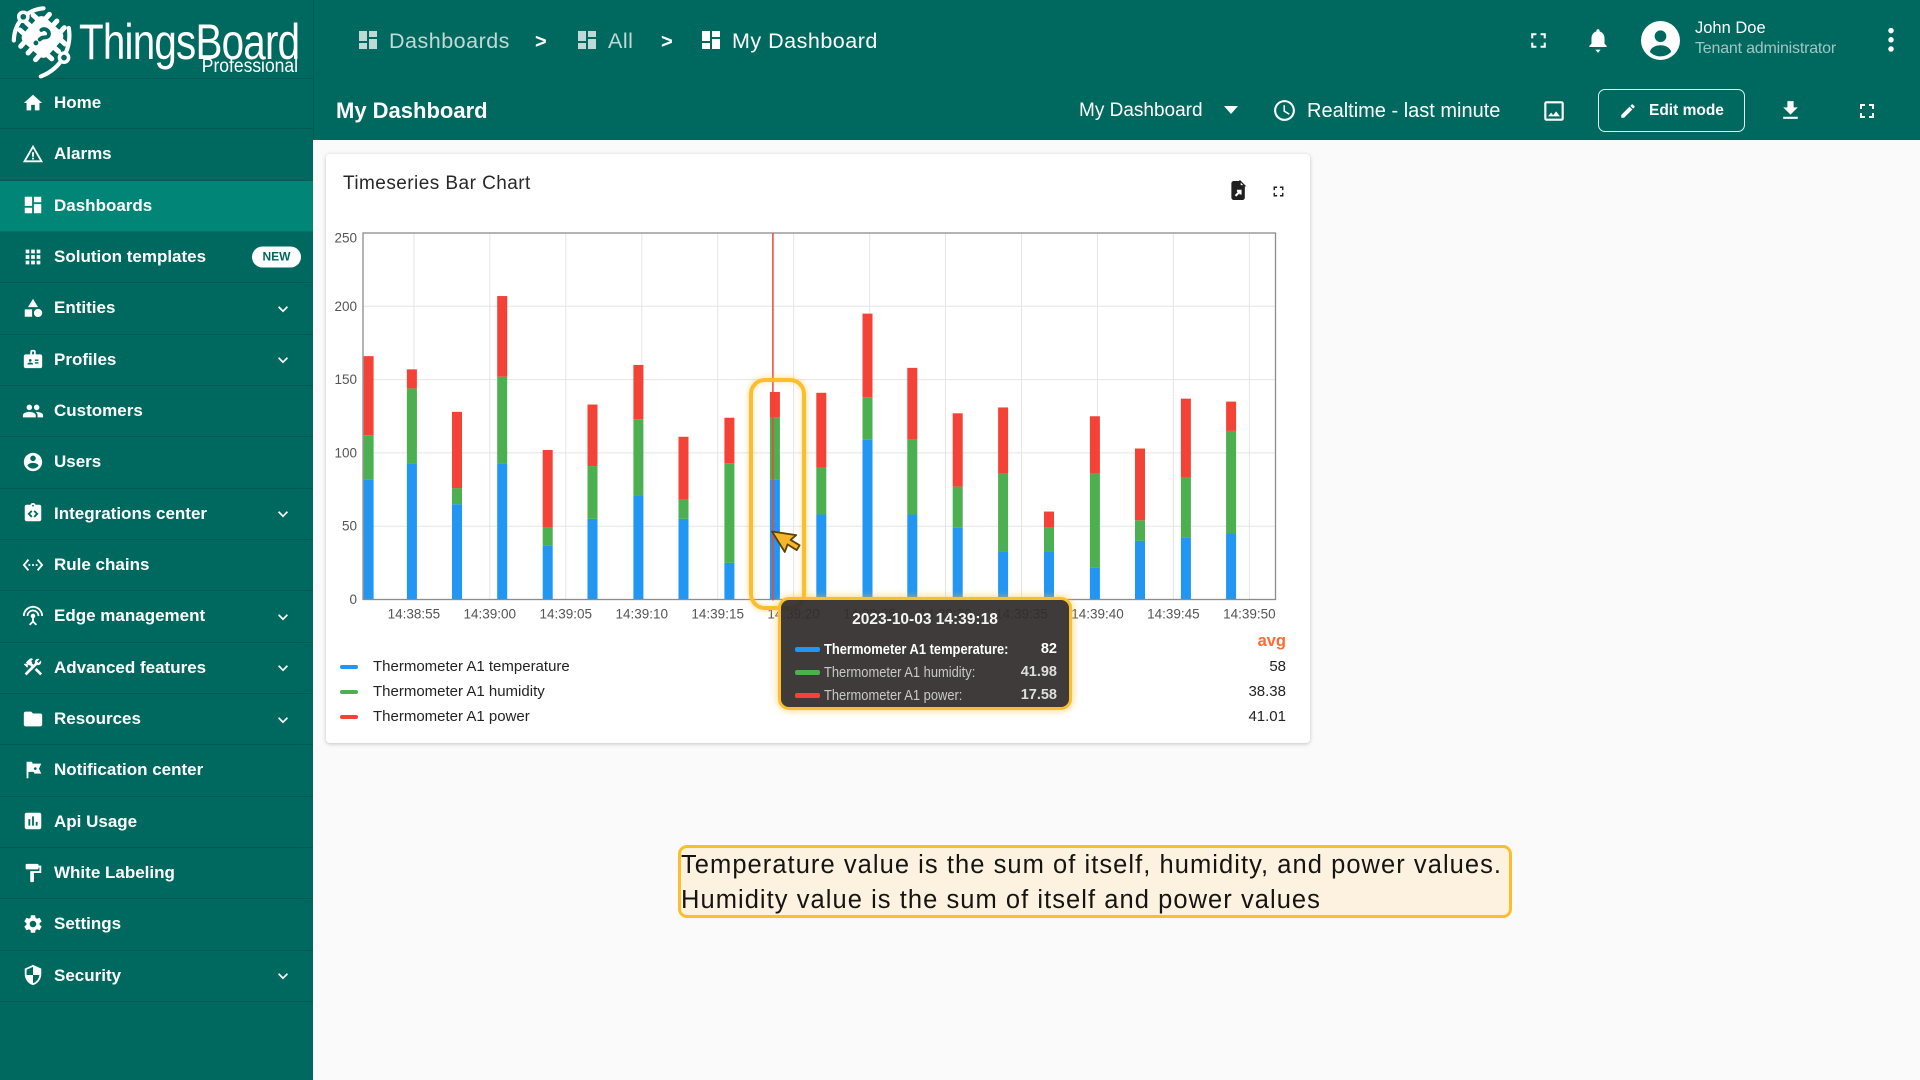 The width and height of the screenshot is (1920, 1080). What do you see at coordinates (345, 238) in the screenshot?
I see `svg-text: 250` at bounding box center [345, 238].